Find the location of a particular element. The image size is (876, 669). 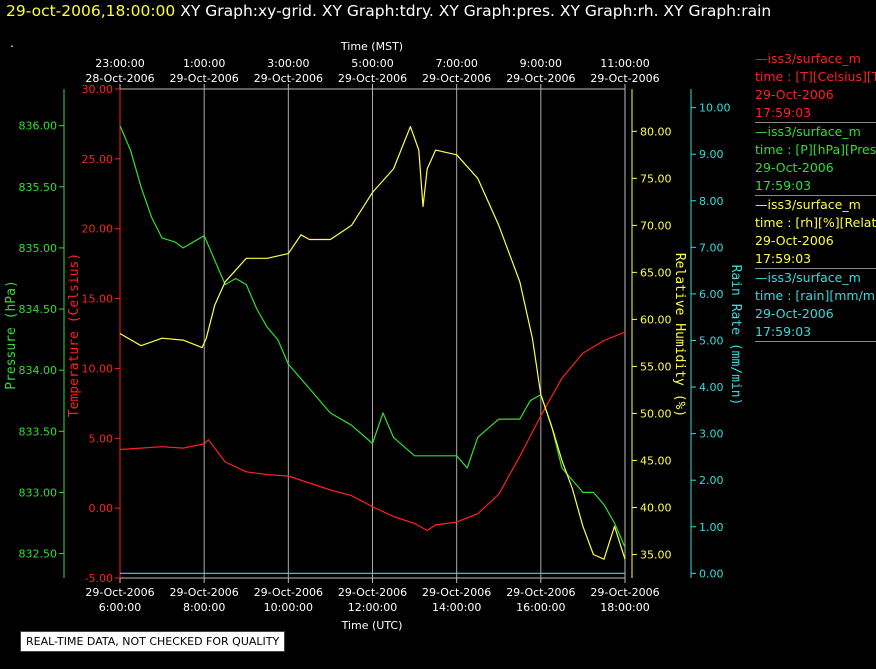

pressure-tick-label: 833.00 is located at coordinates (38, 492).